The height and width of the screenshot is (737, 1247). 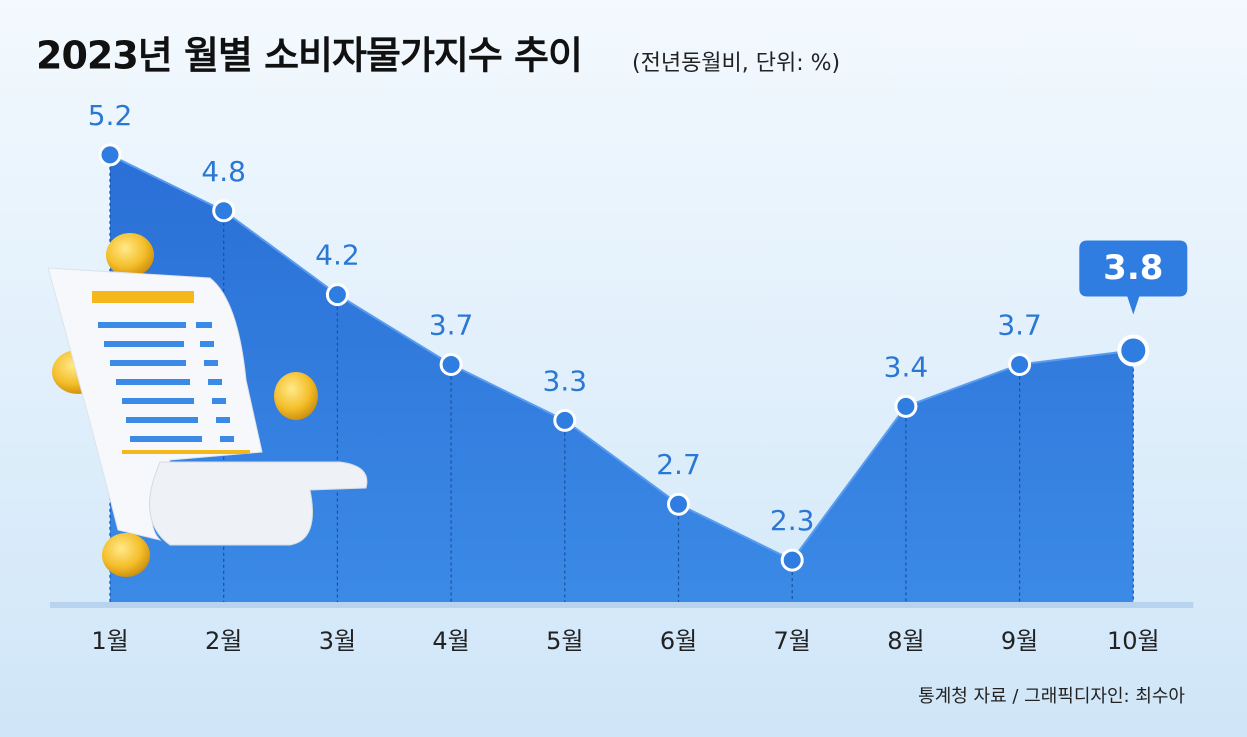 I want to click on x-tick-label: 5월, so click(x=564, y=641).